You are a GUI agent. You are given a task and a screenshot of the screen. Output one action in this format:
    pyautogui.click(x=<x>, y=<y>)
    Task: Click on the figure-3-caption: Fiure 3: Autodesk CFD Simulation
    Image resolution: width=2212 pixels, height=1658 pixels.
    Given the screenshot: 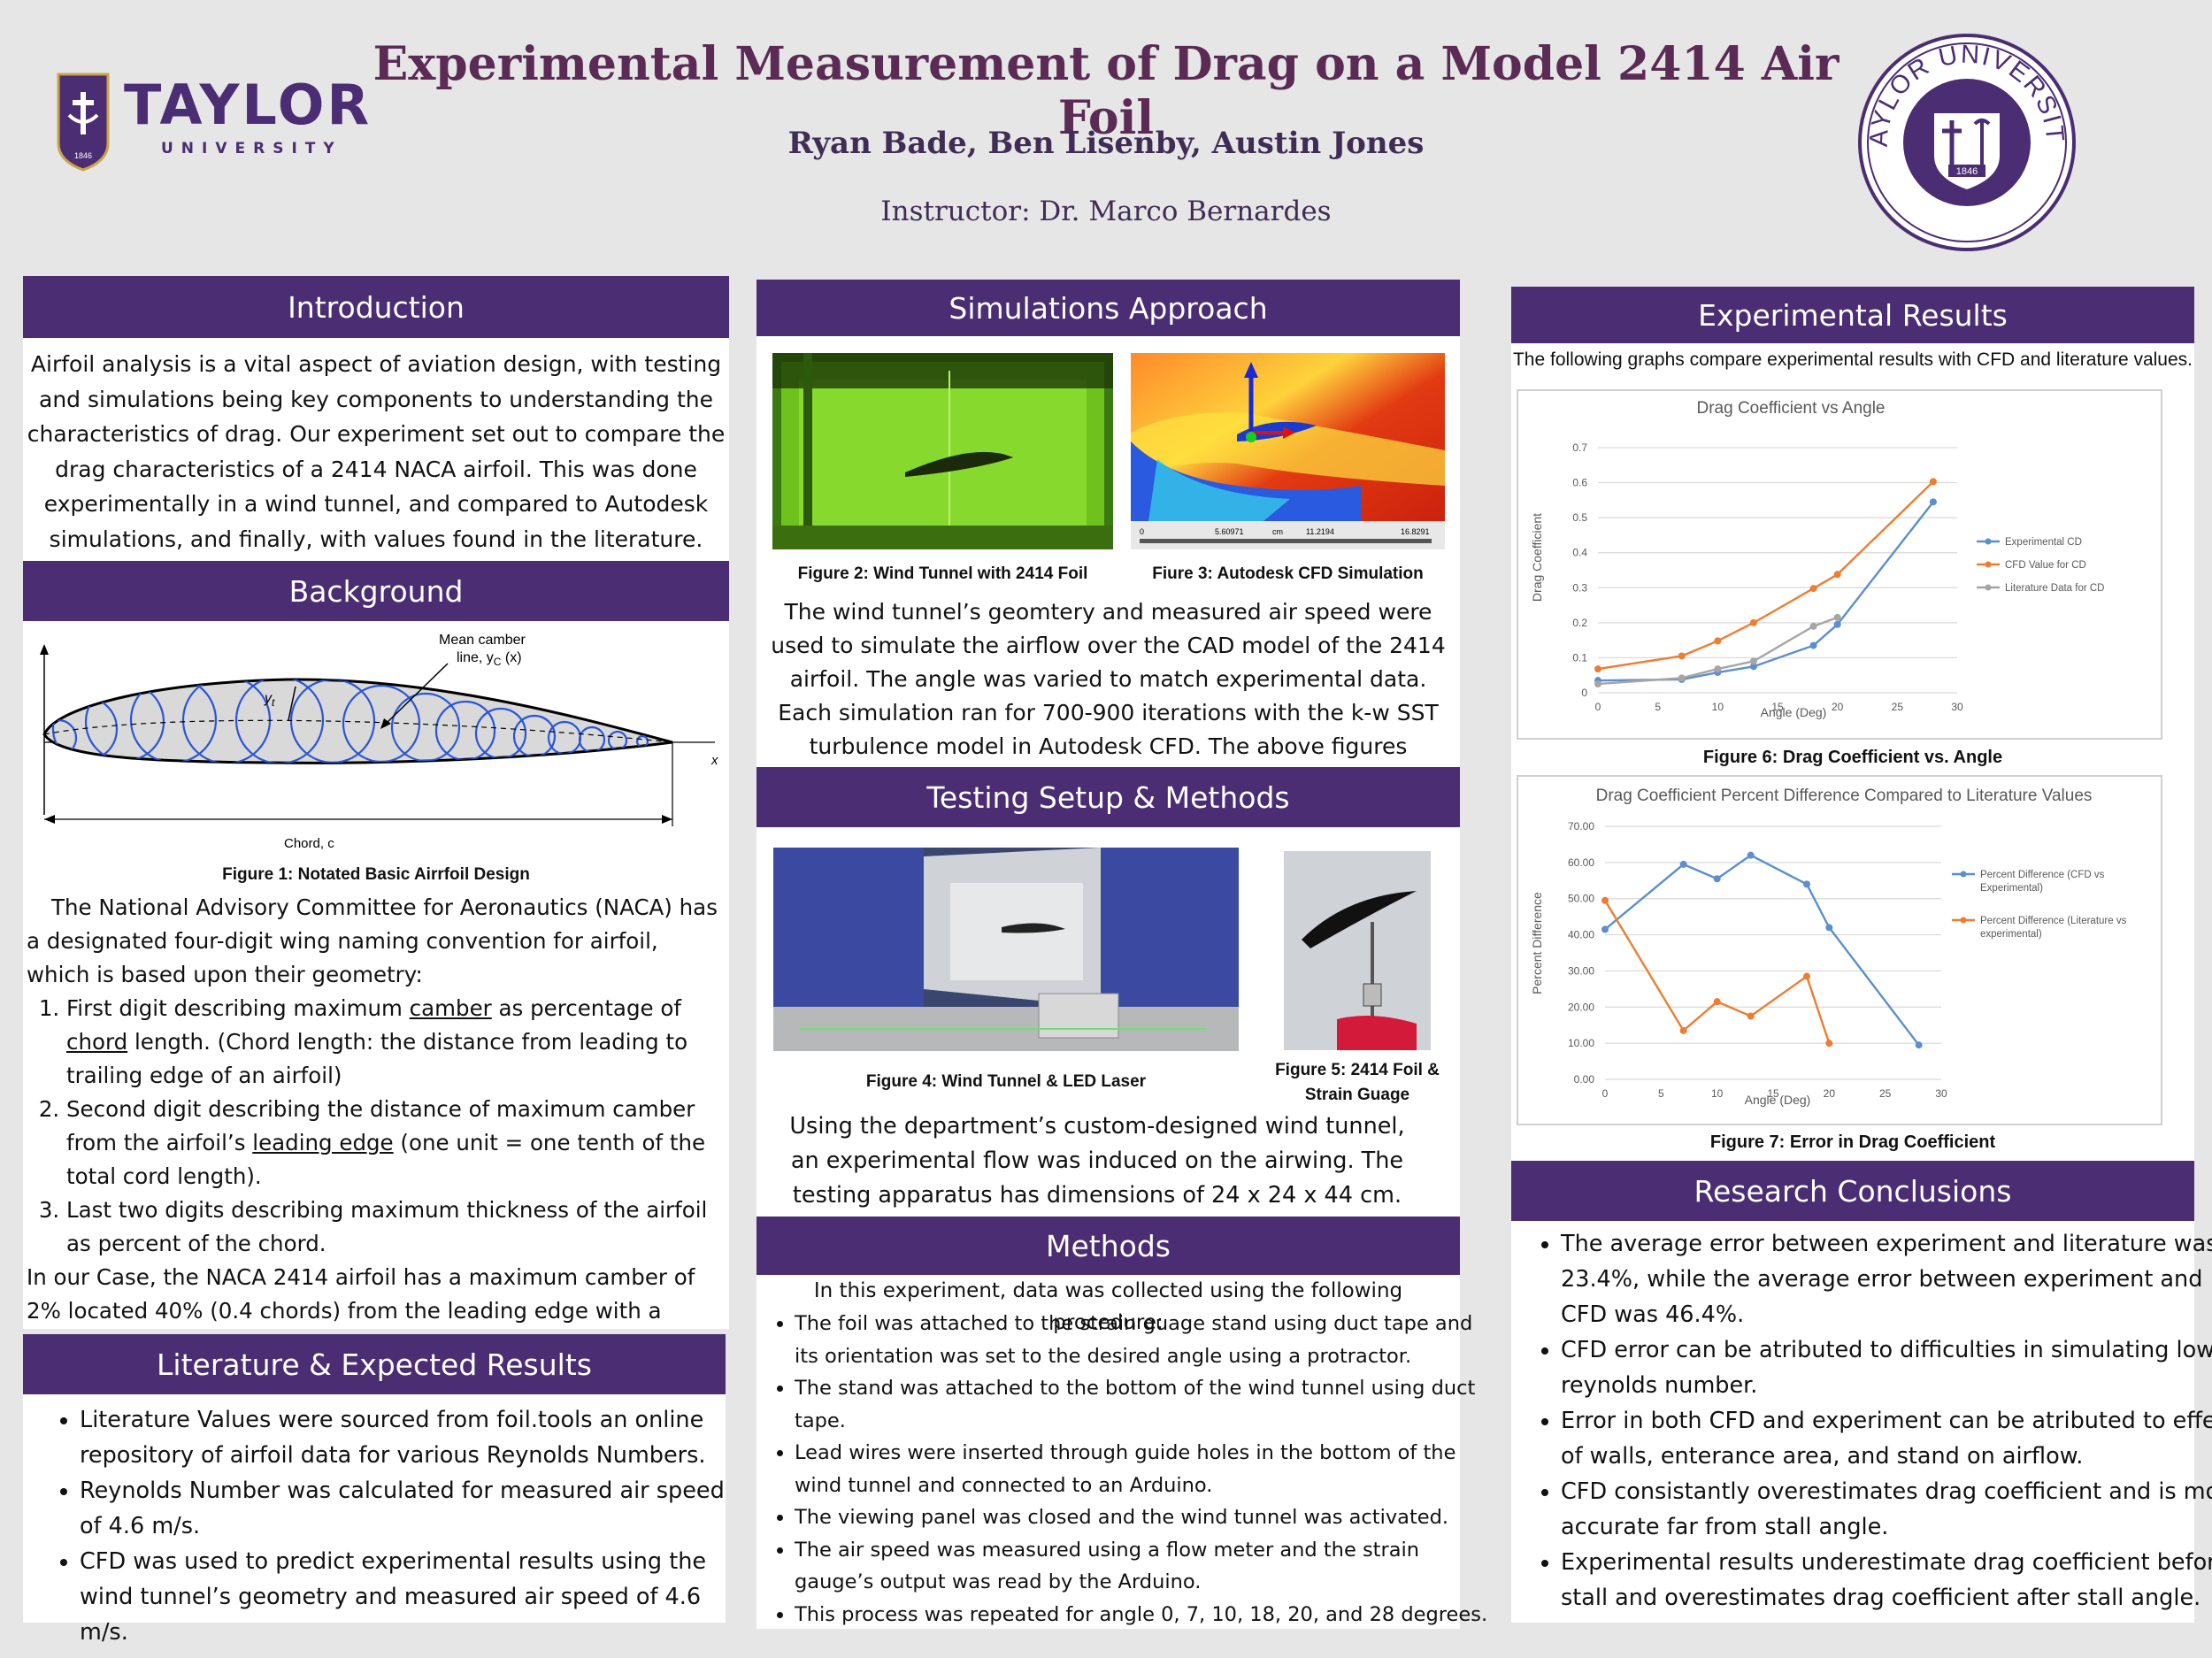 What is the action you would take?
    pyautogui.click(x=1288, y=574)
    